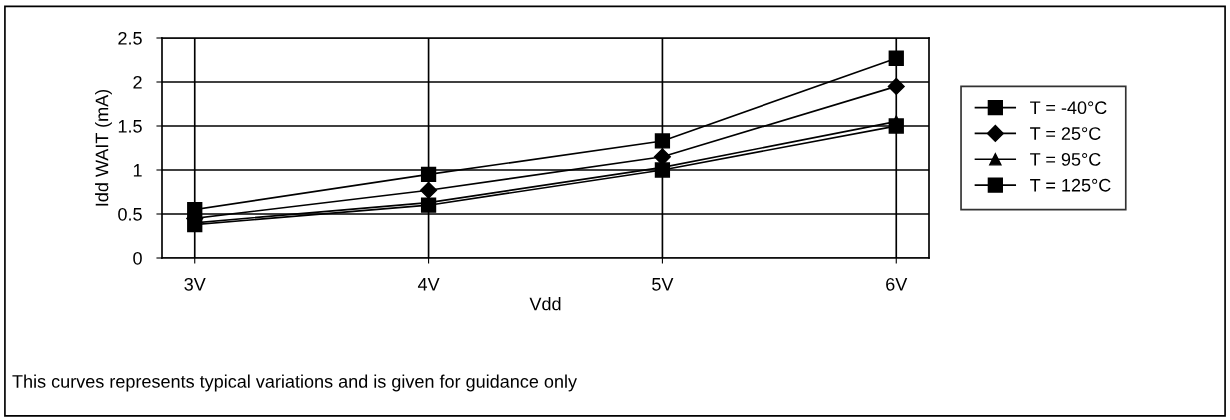  What do you see at coordinates (137, 258) in the screenshot?
I see `y-tick-label: 0` at bounding box center [137, 258].